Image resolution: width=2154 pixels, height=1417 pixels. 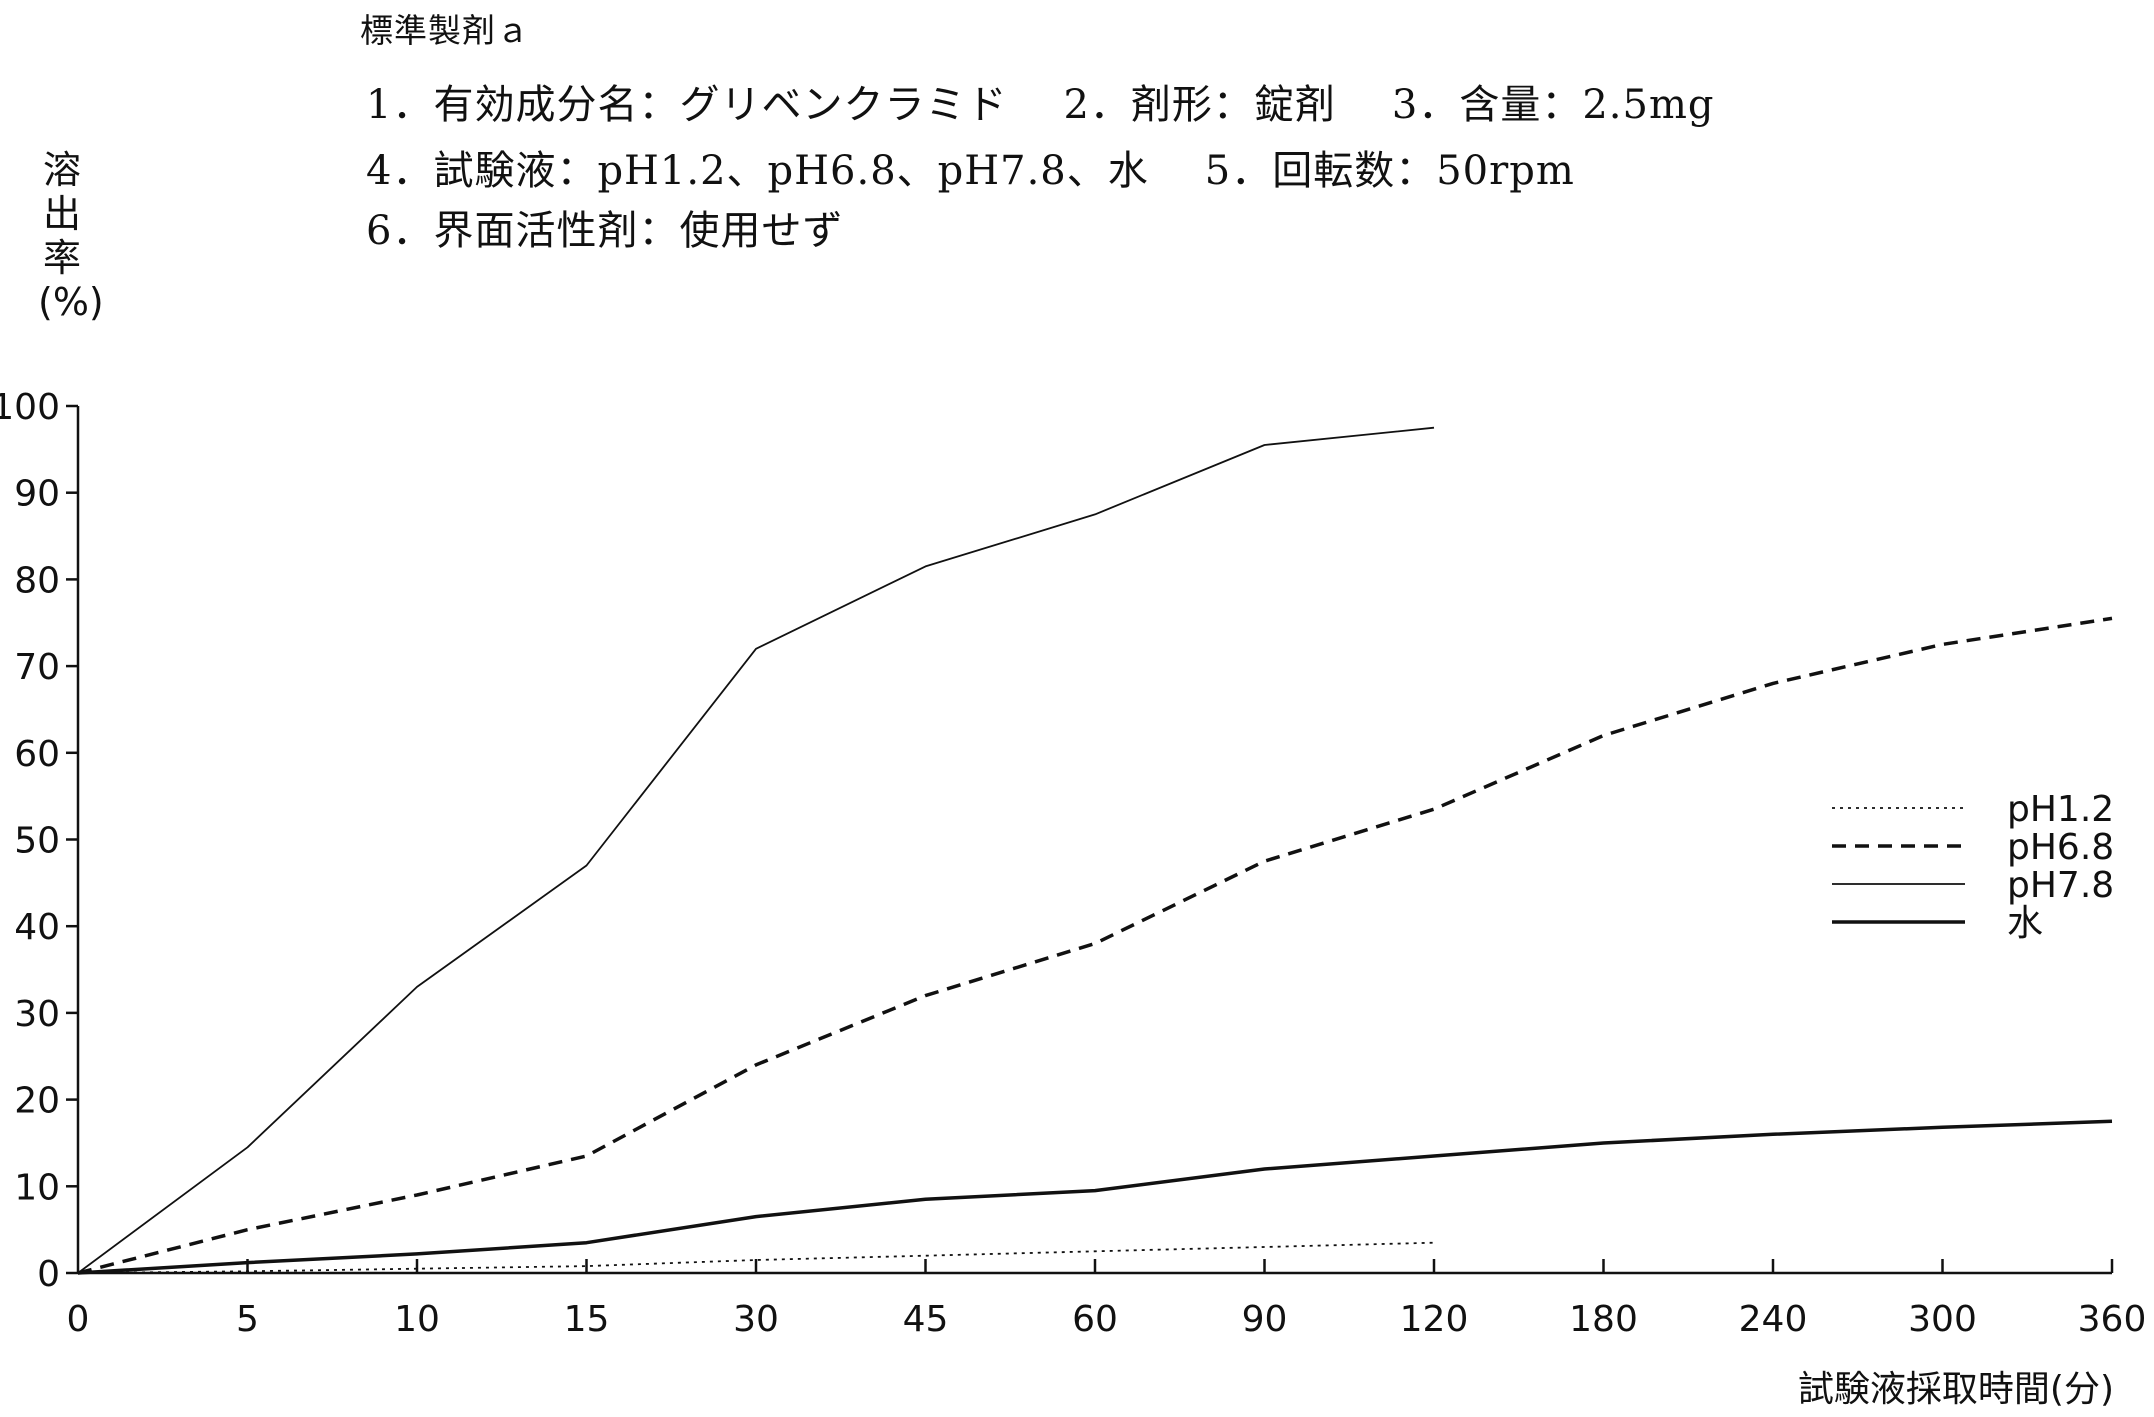 I want to click on legend-label-pH7.8: pH7.8, so click(x=2060, y=885).